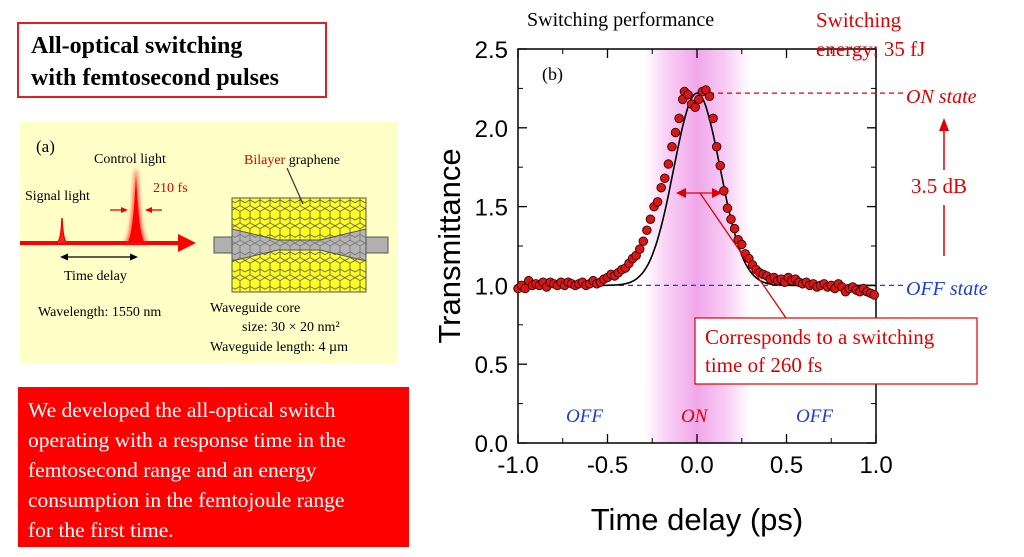  What do you see at coordinates (108, 210) in the screenshot?
I see `light-beam` at bounding box center [108, 210].